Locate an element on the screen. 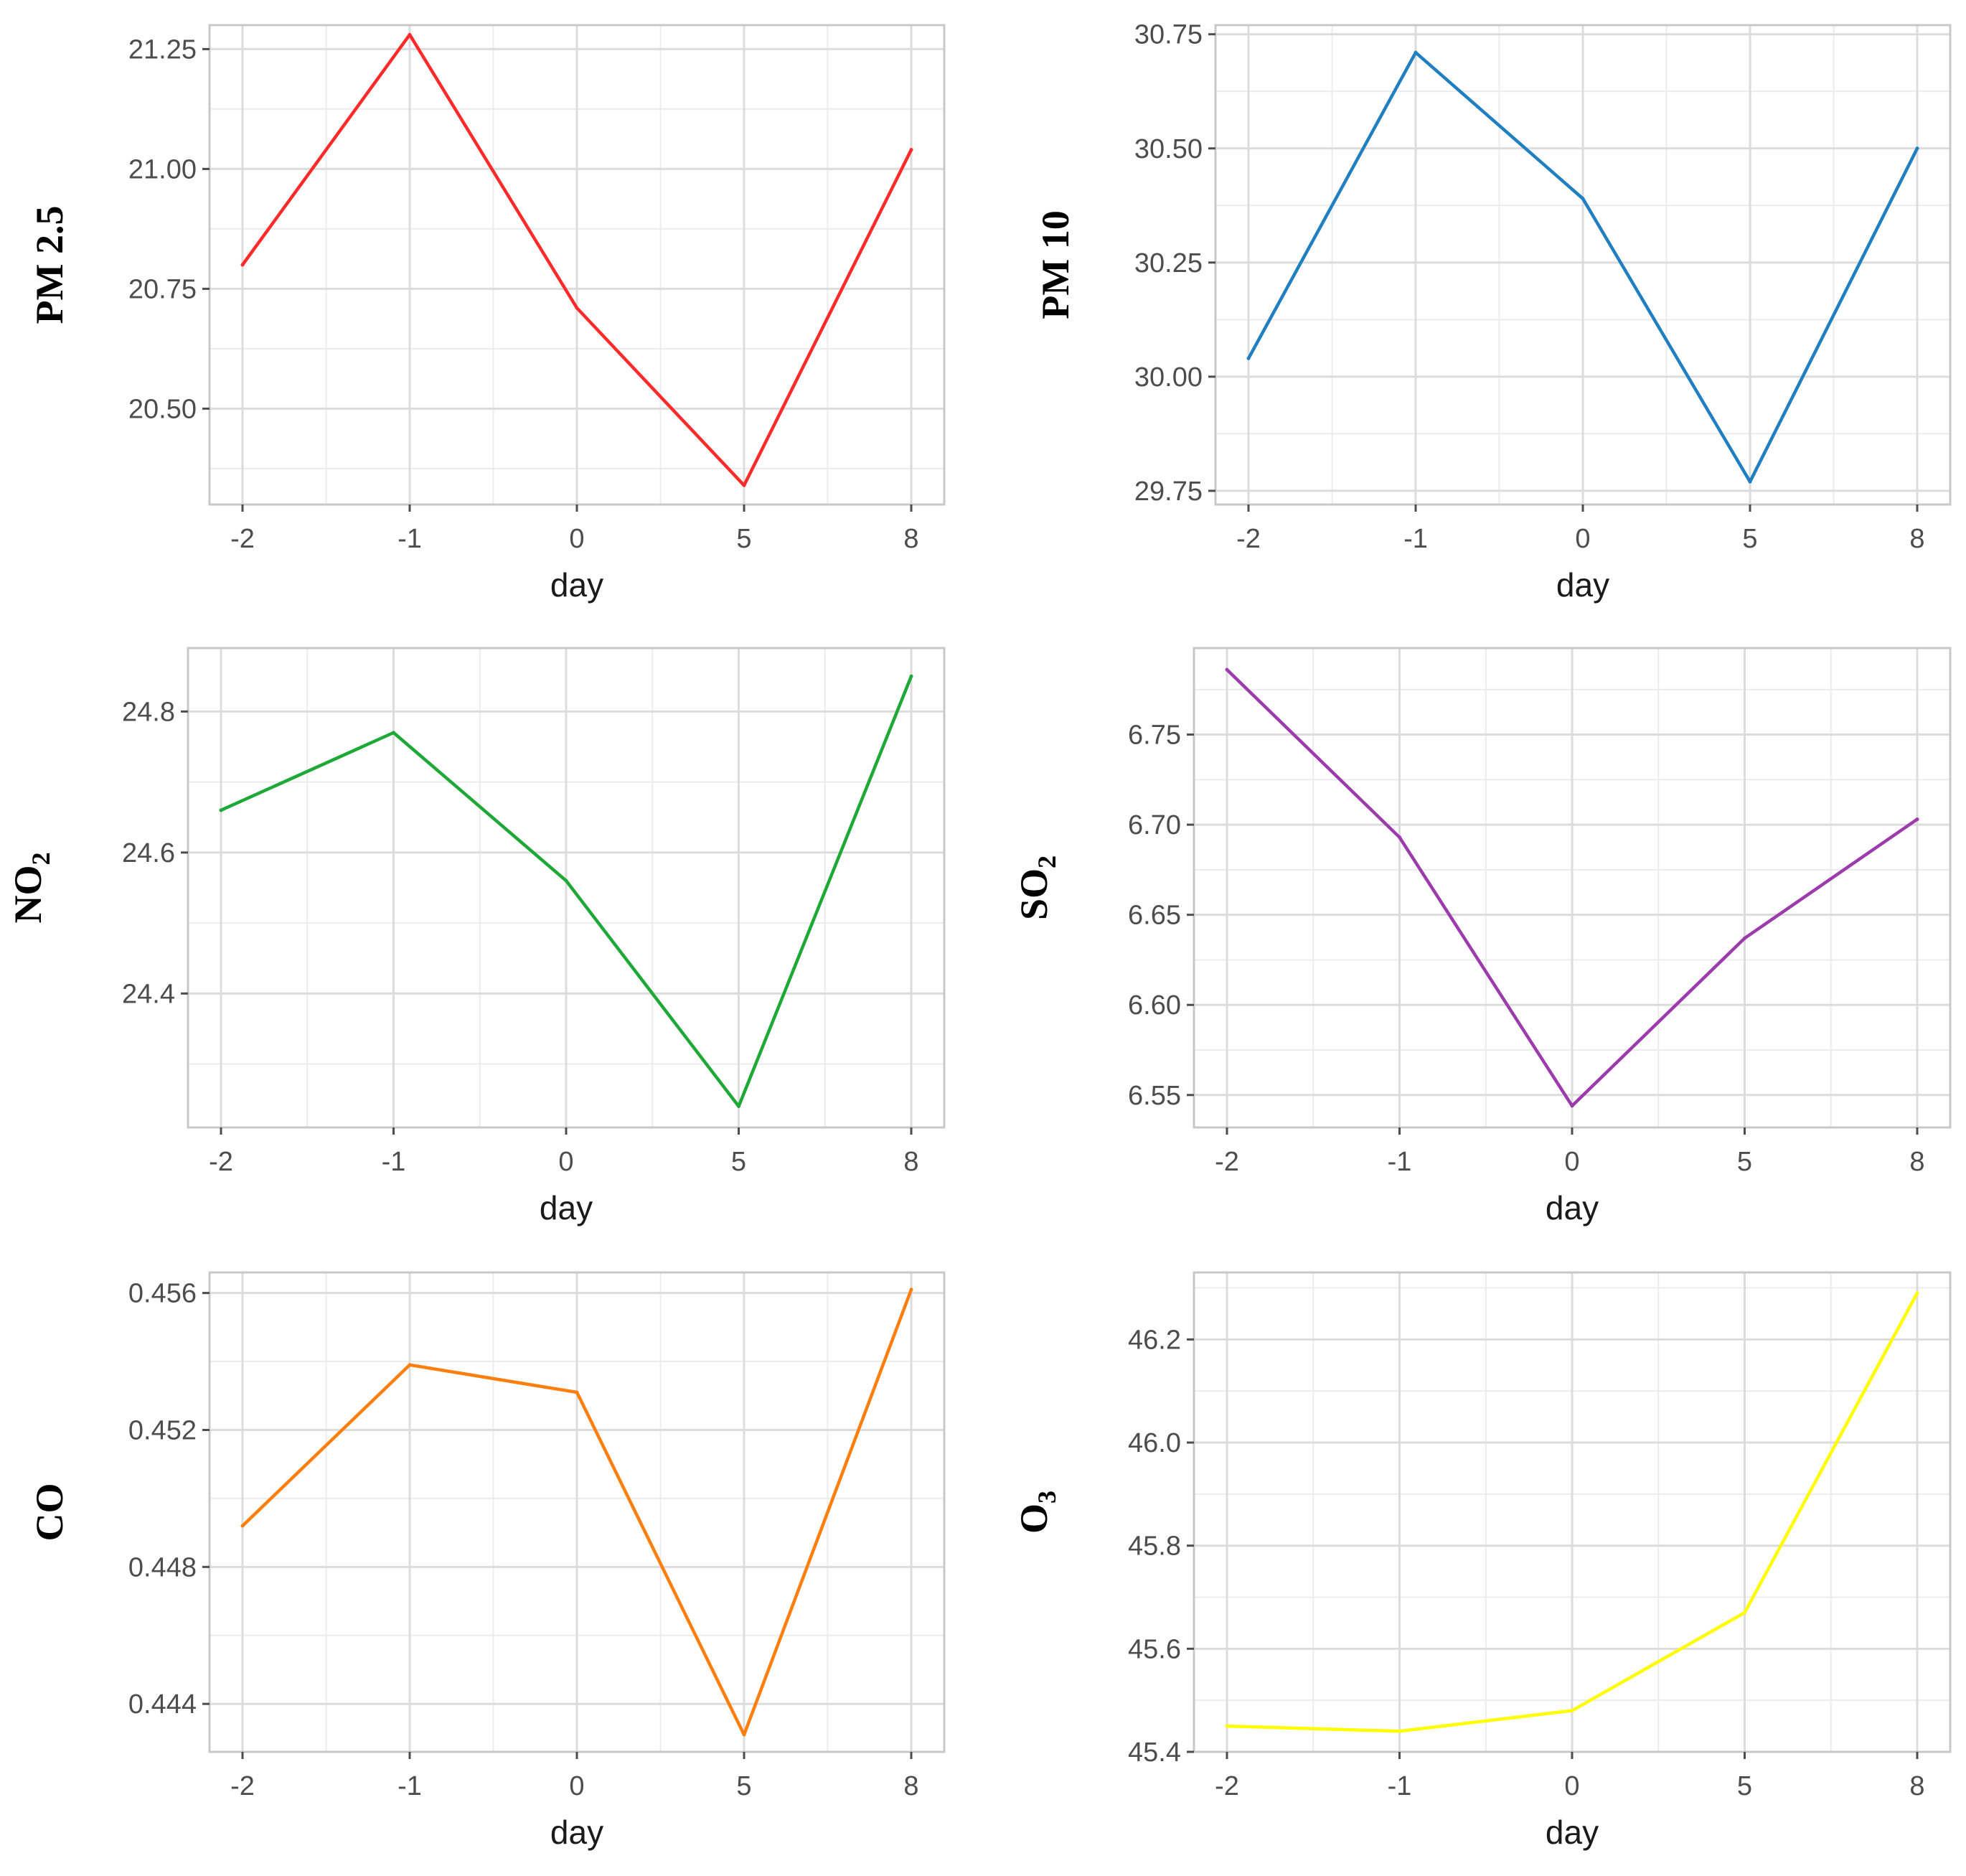 This screenshot has height=1876, width=1966. y-tick-label: 20.50 is located at coordinates (162, 409).